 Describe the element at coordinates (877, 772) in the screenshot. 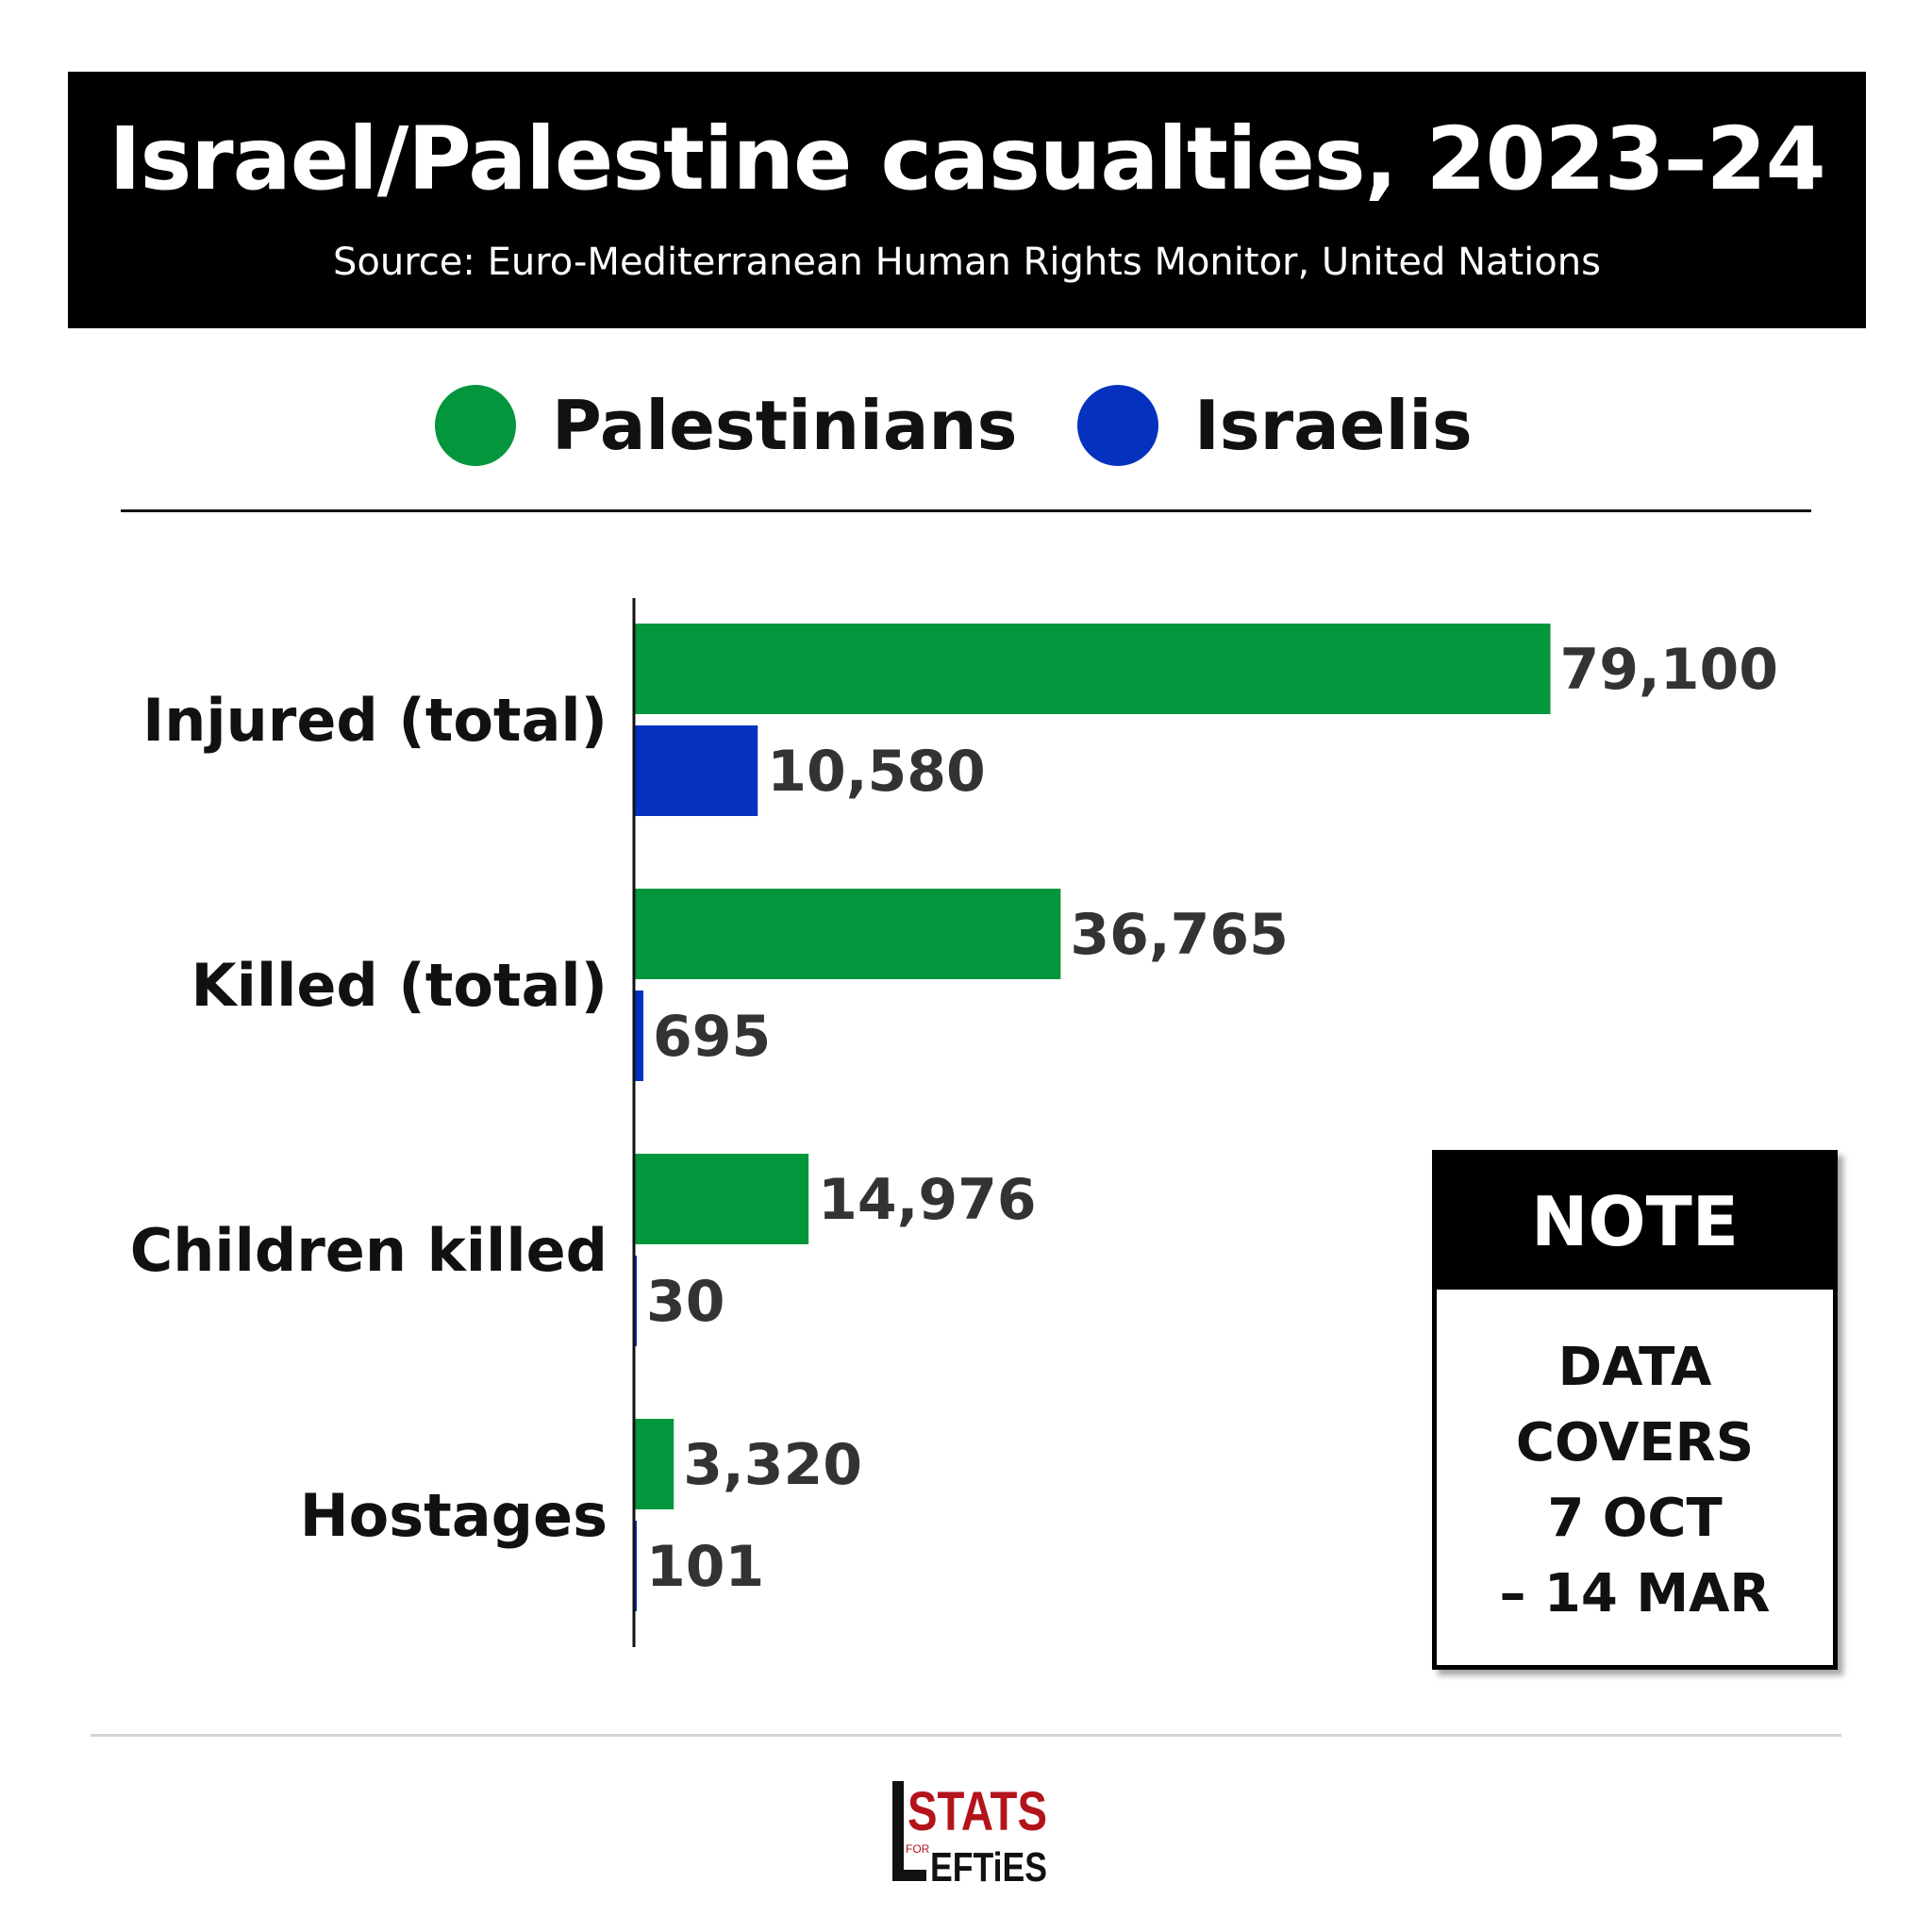

I see `data-label-israelis: 10,580` at that location.